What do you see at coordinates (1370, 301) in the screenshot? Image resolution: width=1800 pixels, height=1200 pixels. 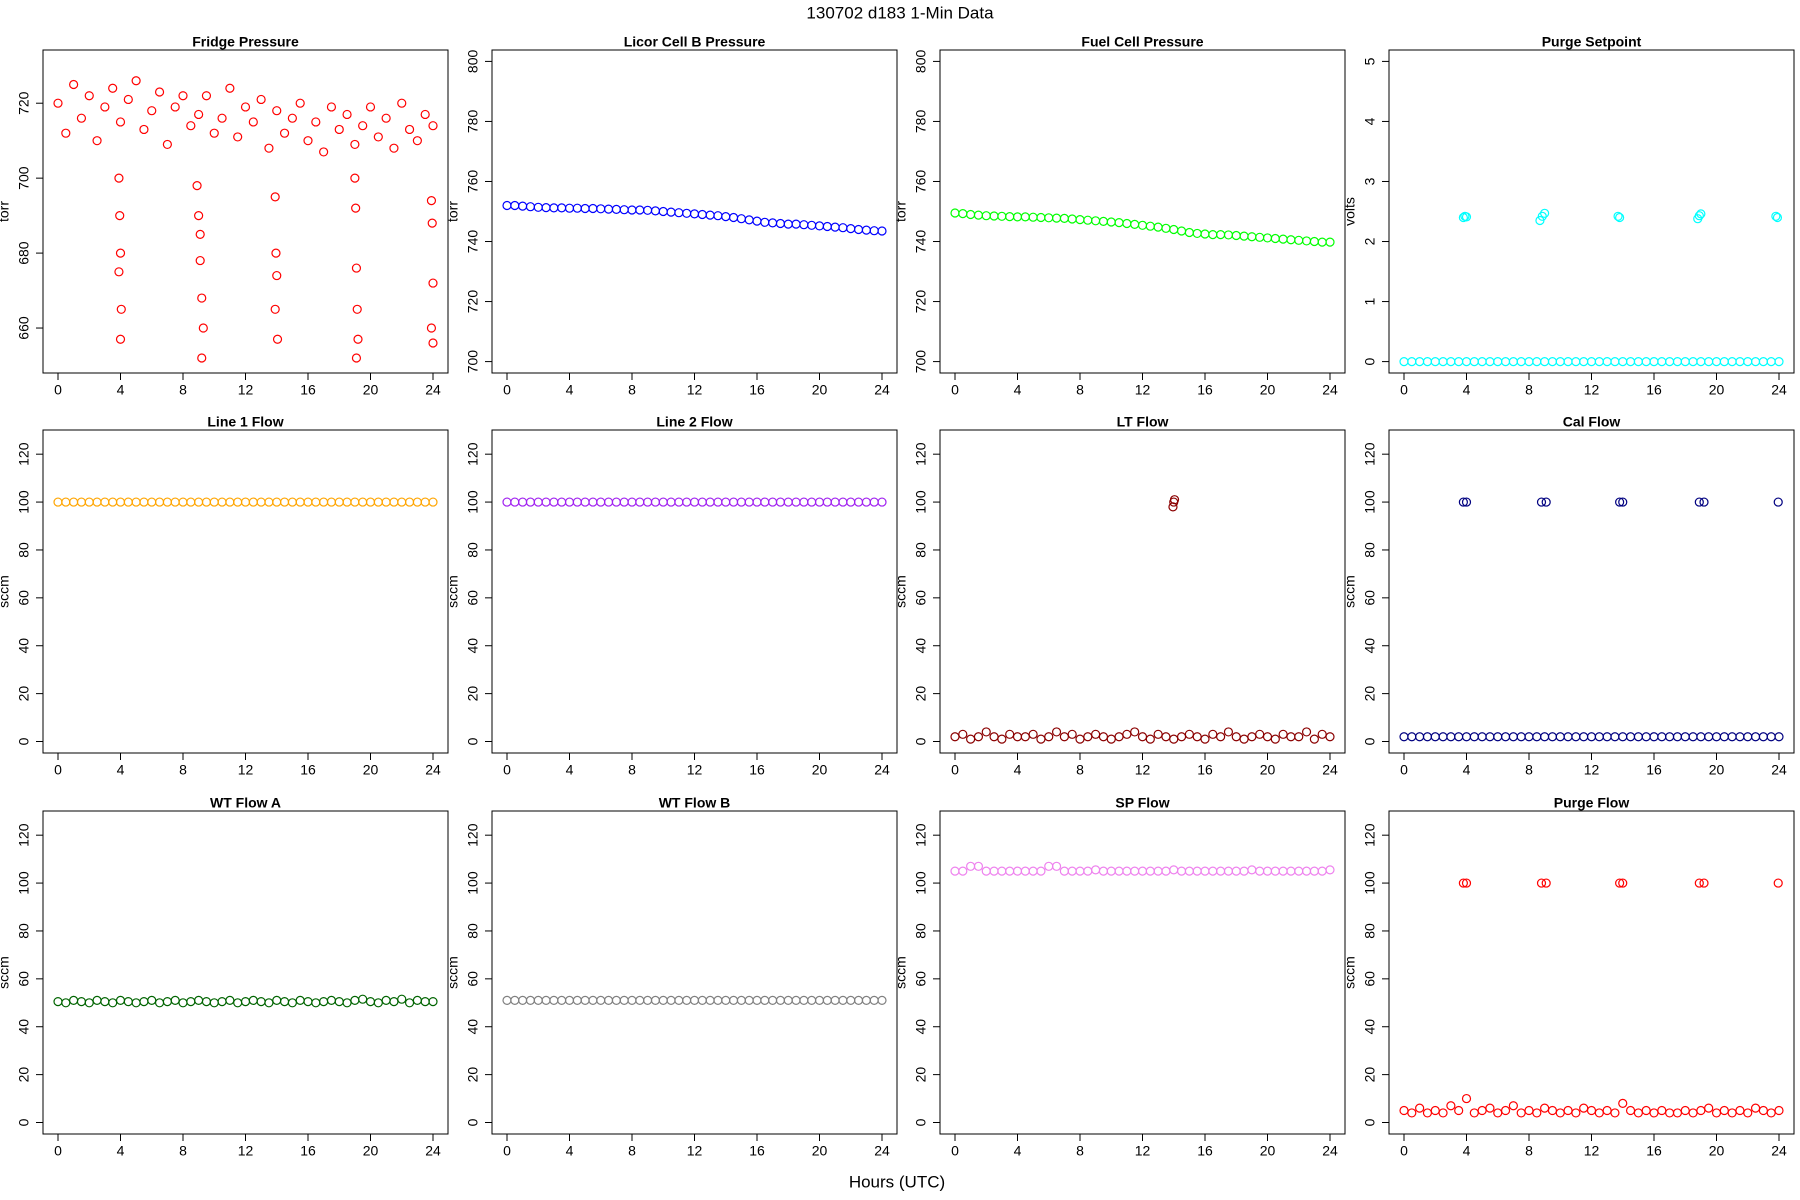 I see `y-tick-label: 1` at bounding box center [1370, 301].